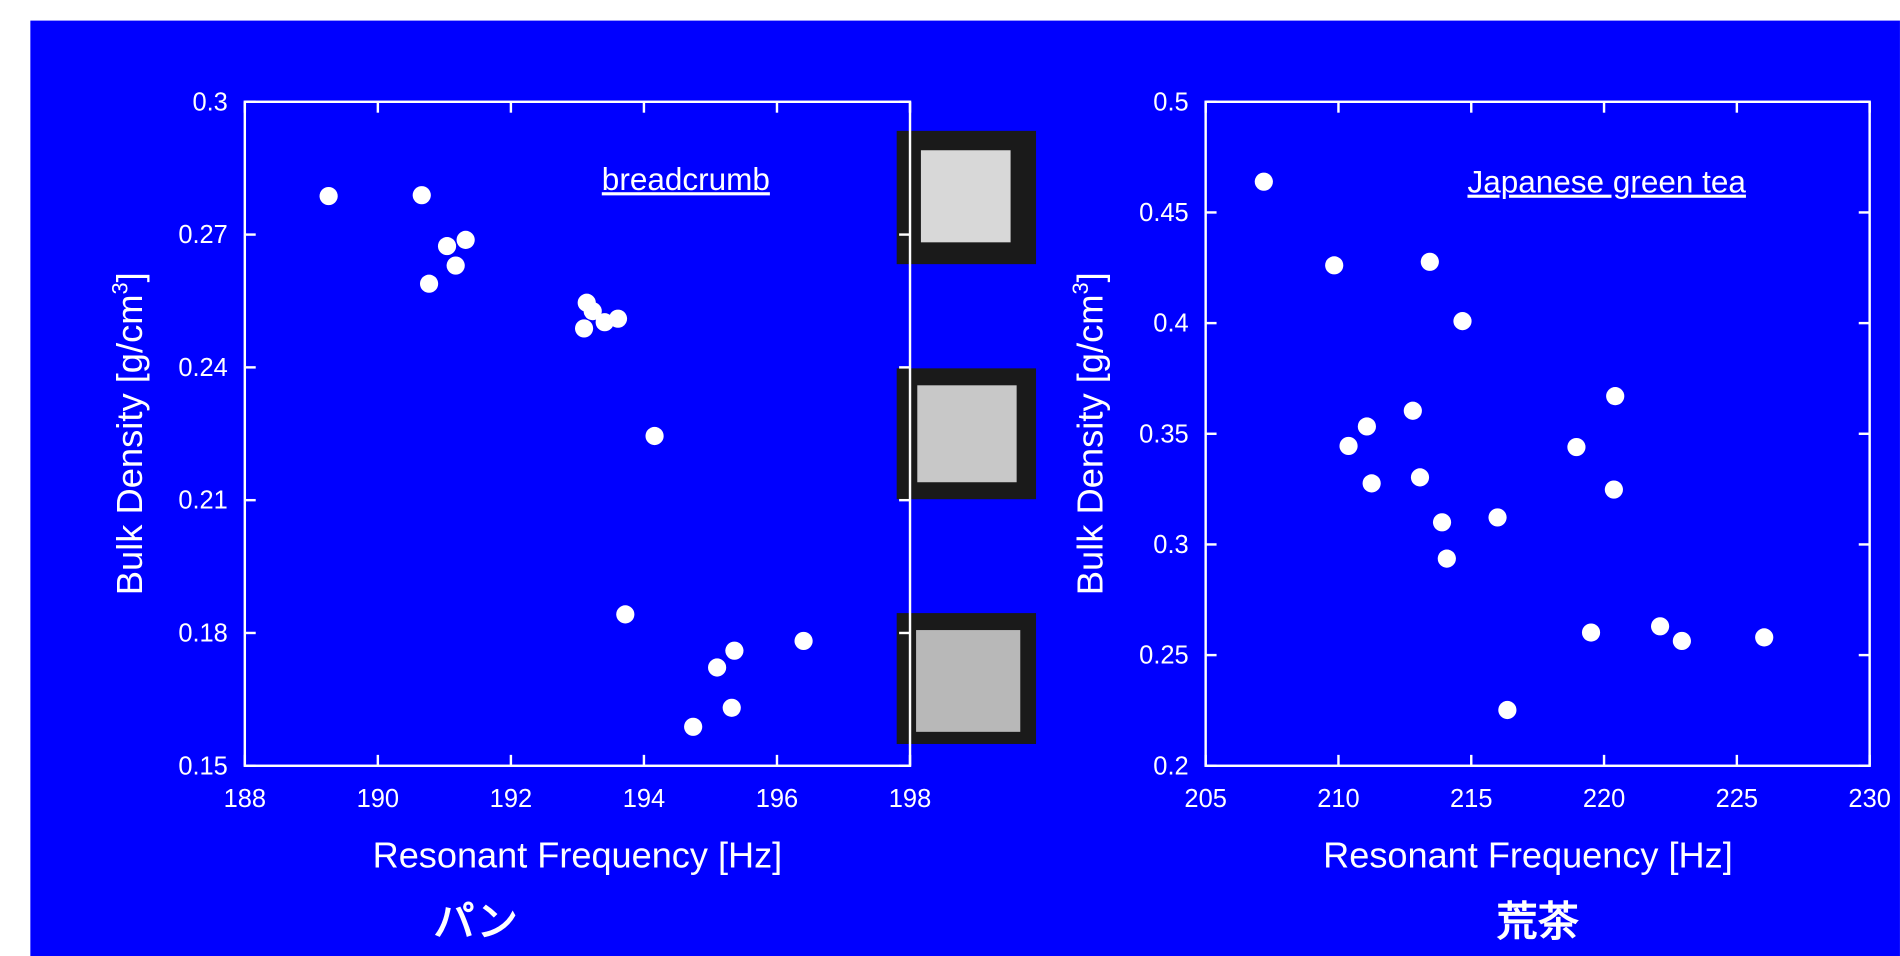 The height and width of the screenshot is (956, 1900). What do you see at coordinates (910, 799) in the screenshot?
I see `x-tick-label: 198` at bounding box center [910, 799].